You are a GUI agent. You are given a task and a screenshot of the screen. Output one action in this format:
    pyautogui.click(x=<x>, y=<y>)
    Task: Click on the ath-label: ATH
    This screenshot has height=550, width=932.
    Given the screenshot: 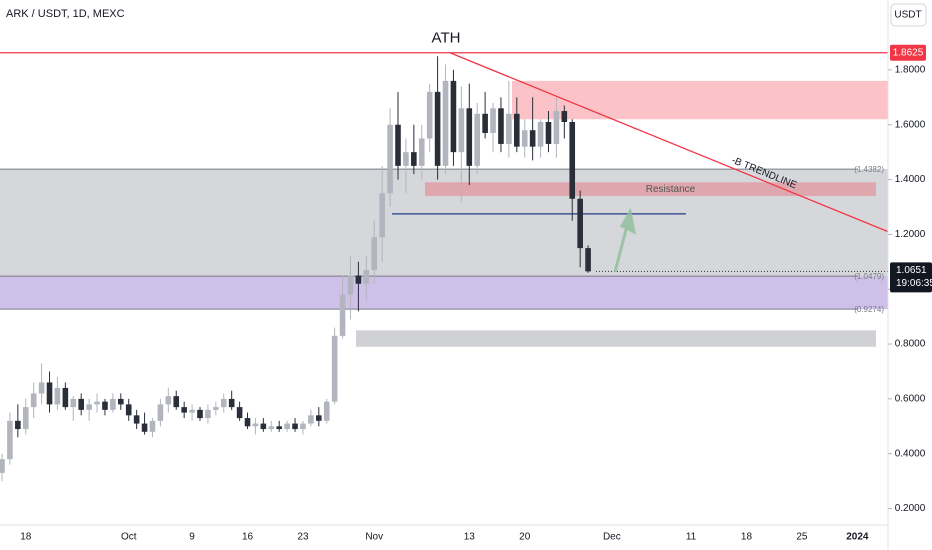 What is the action you would take?
    pyautogui.click(x=446, y=38)
    